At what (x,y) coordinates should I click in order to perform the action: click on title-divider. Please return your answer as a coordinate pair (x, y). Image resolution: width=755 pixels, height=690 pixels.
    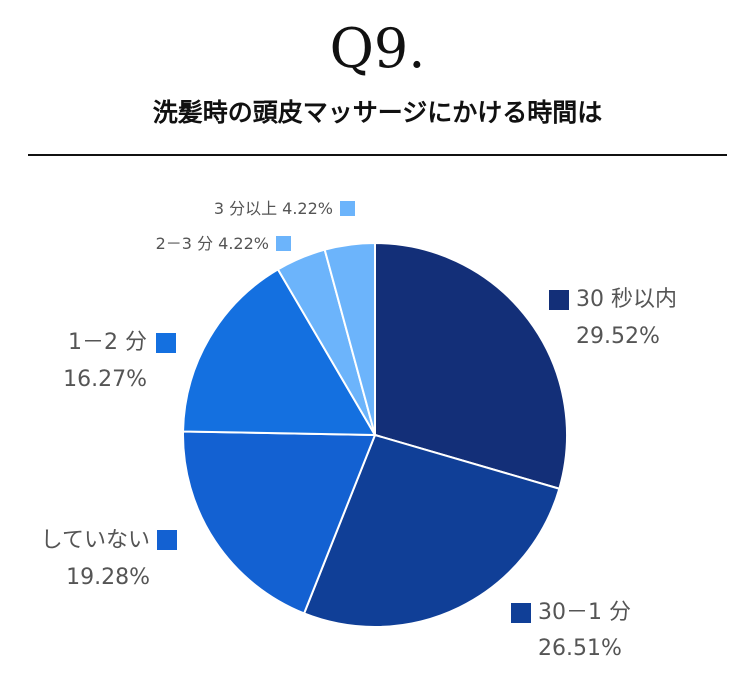
    Looking at the image, I should click on (377, 155).